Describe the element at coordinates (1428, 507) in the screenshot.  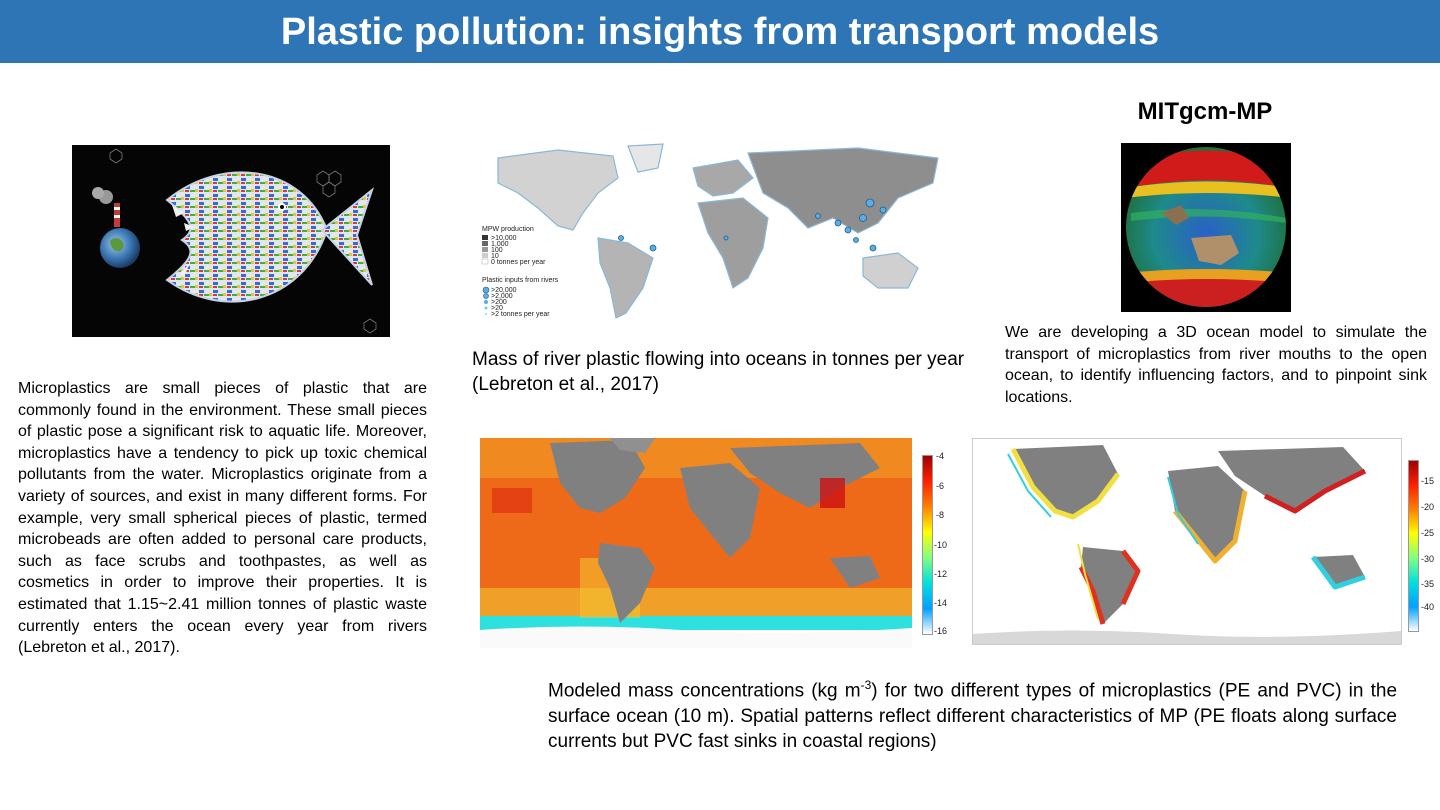
I see `pvc-colorbar-tick: -20` at that location.